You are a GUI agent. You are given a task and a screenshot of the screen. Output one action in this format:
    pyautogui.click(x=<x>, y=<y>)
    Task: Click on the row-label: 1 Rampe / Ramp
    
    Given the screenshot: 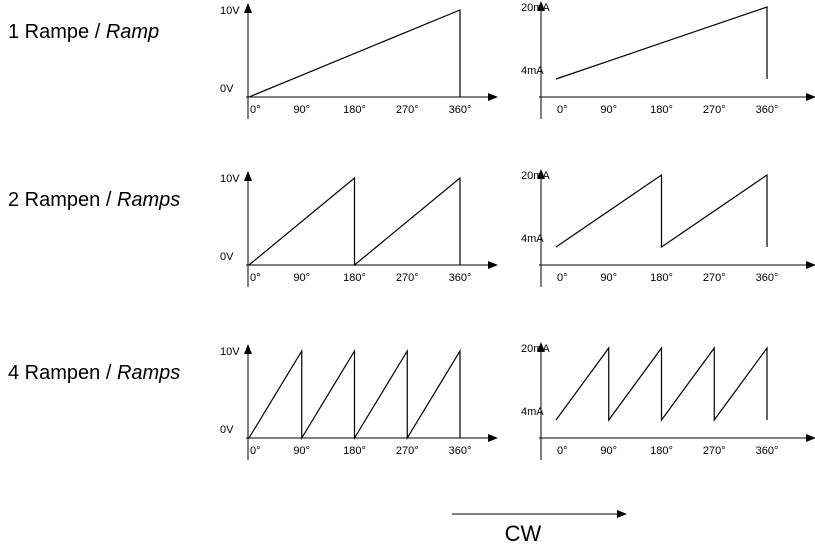 What is the action you would take?
    pyautogui.click(x=83, y=32)
    